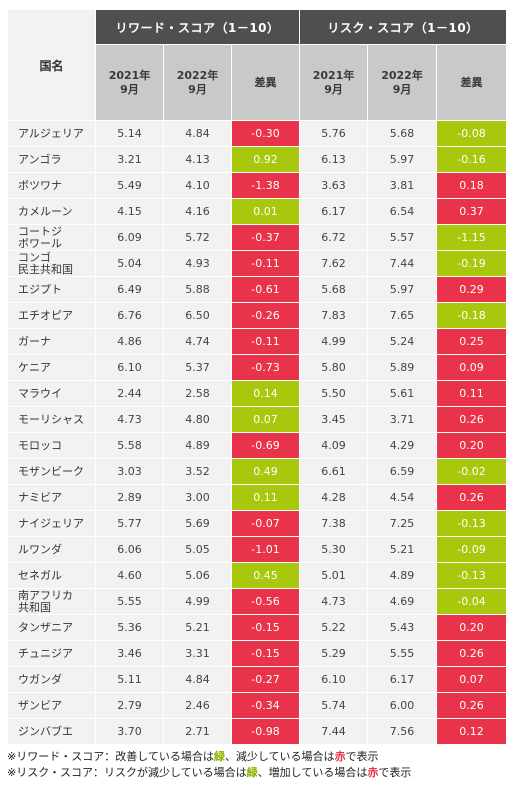 Image resolution: width=514 pixels, height=790 pixels. What do you see at coordinates (51, 211) in the screenshot?
I see `country-cell: カメルーン` at bounding box center [51, 211].